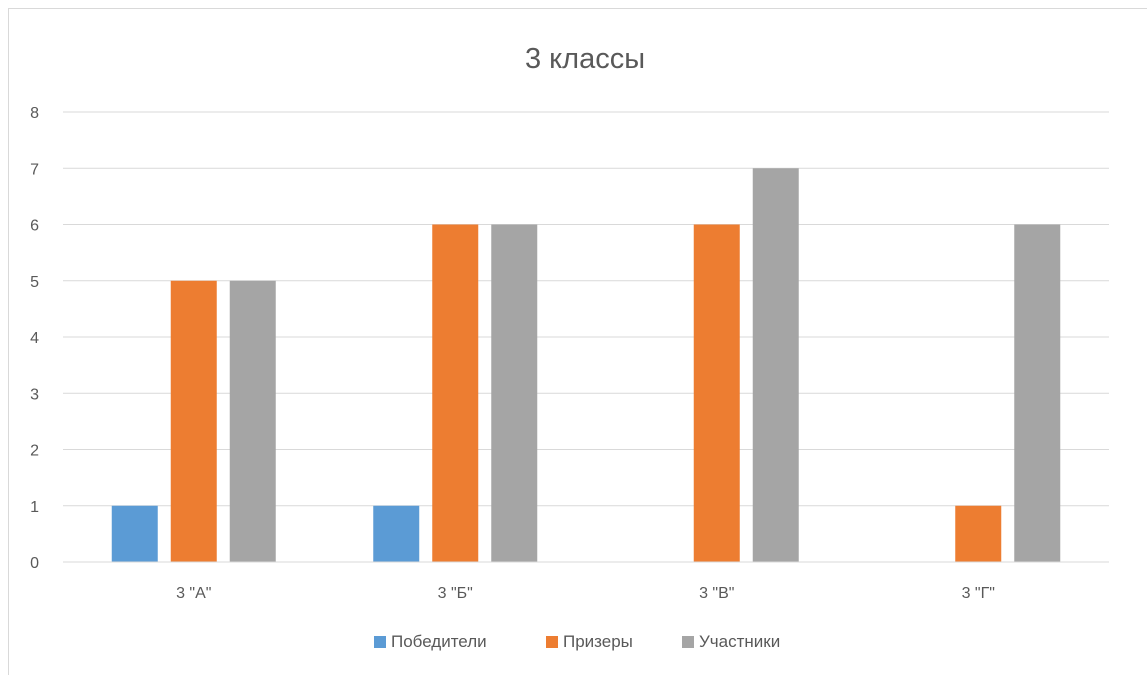  I want to click on y-tick-label: 4, so click(34, 338).